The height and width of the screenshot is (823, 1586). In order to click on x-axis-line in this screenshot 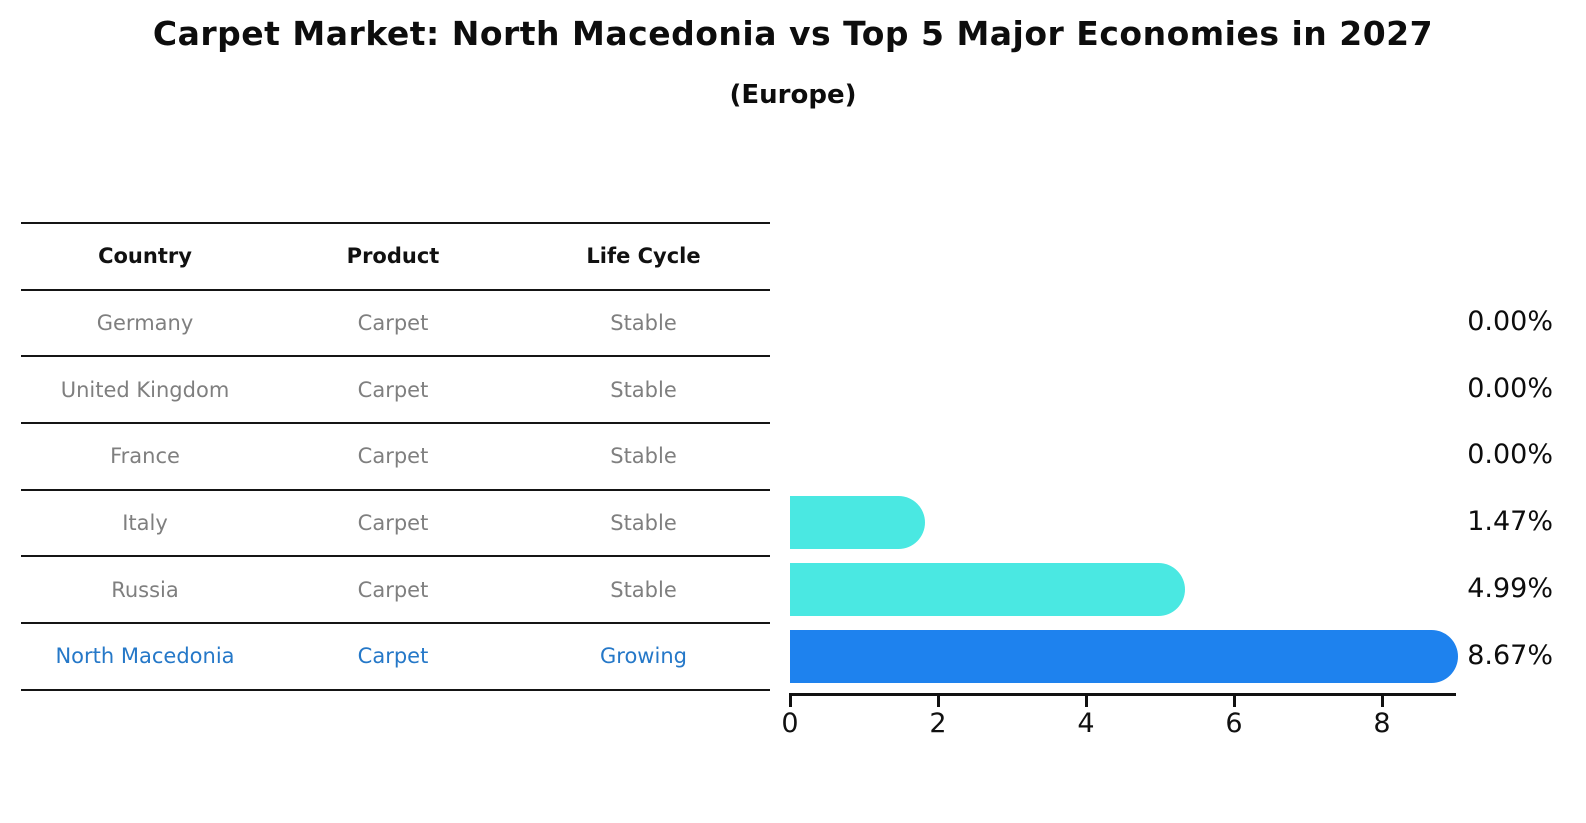, I will do `click(1122, 694)`.